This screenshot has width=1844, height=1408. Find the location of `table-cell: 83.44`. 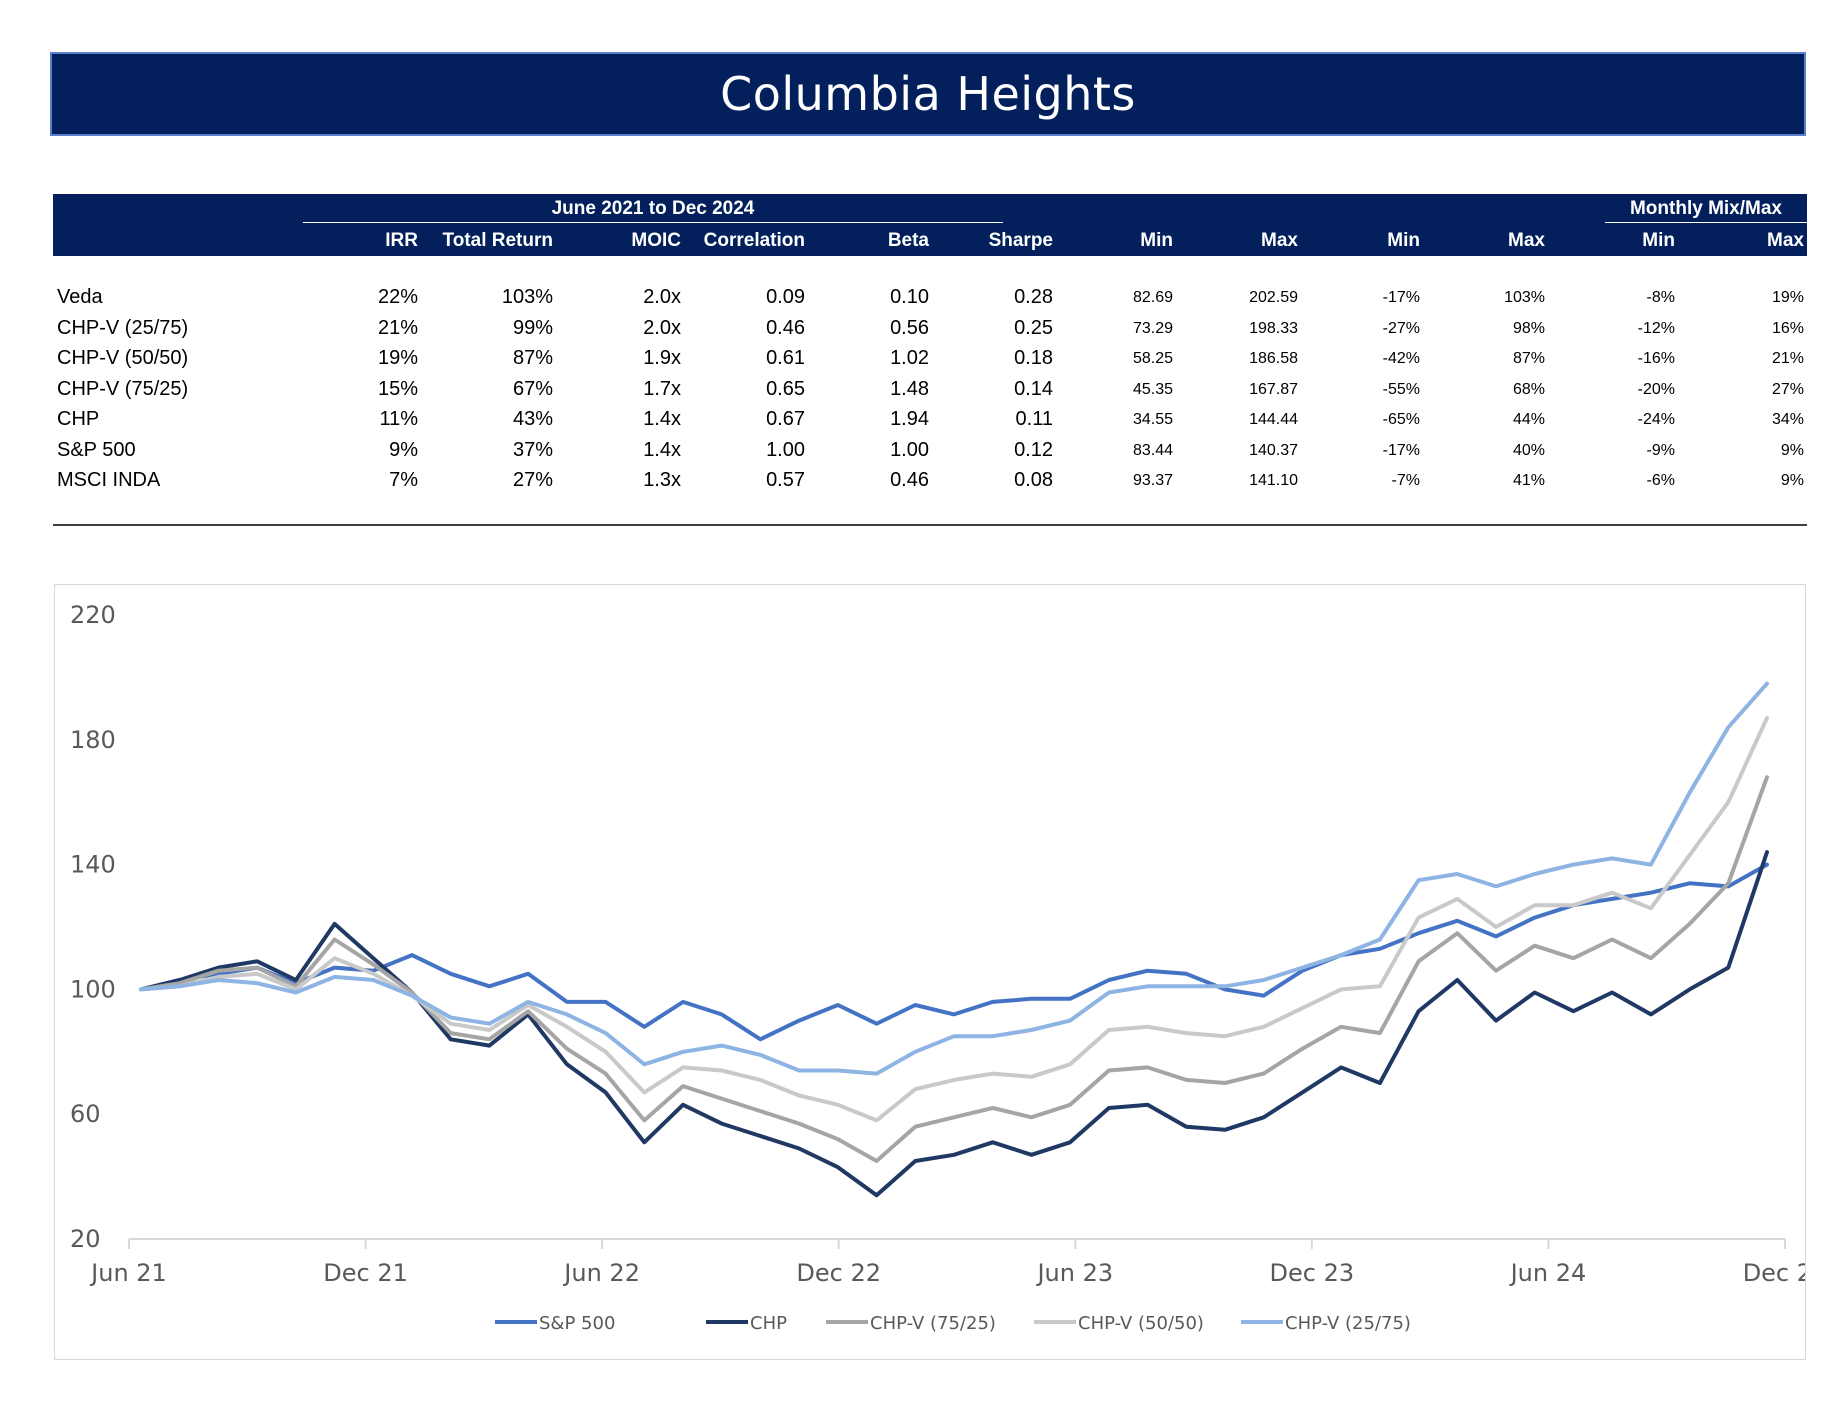

table-cell: 83.44 is located at coordinates (1152, 450).